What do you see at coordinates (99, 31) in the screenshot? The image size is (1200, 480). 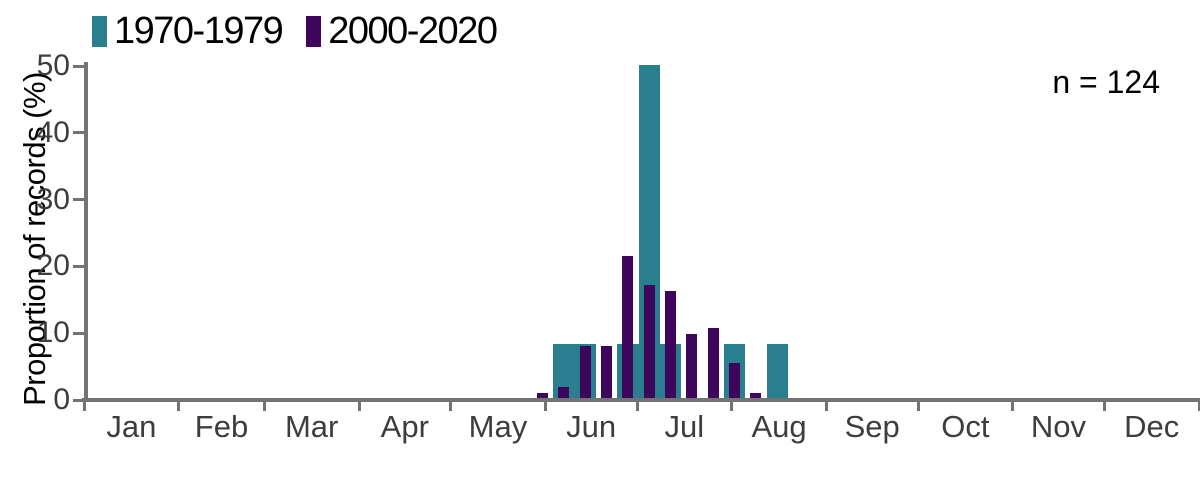 I see `legend-swatch-1970-1979` at bounding box center [99, 31].